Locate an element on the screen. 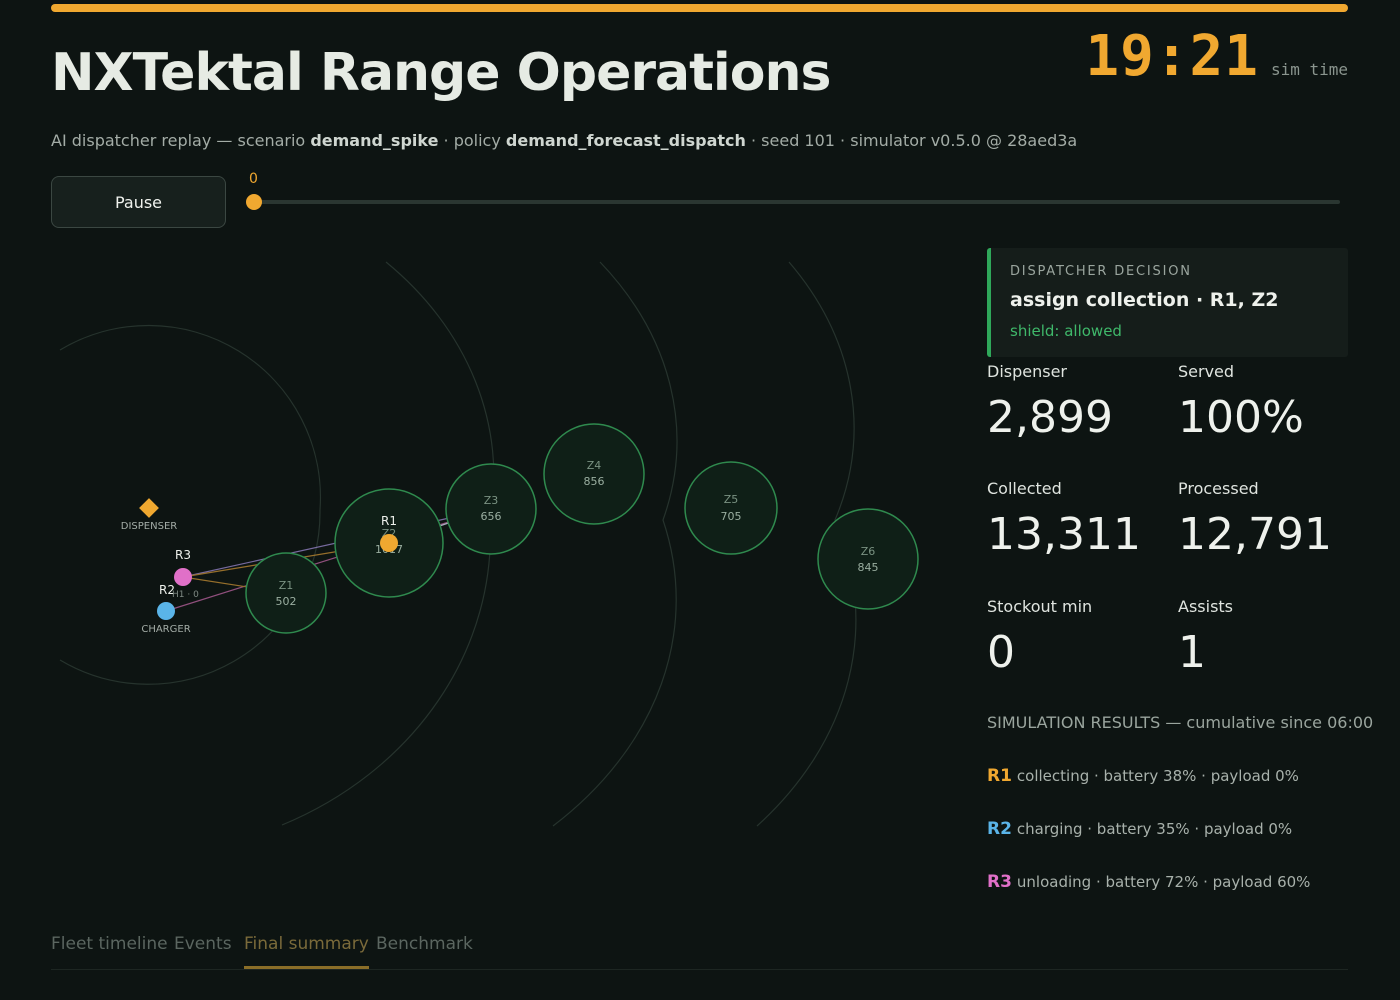 This screenshot has height=1000, width=1400. page-title: NXTektal Range Operations is located at coordinates (441, 73).